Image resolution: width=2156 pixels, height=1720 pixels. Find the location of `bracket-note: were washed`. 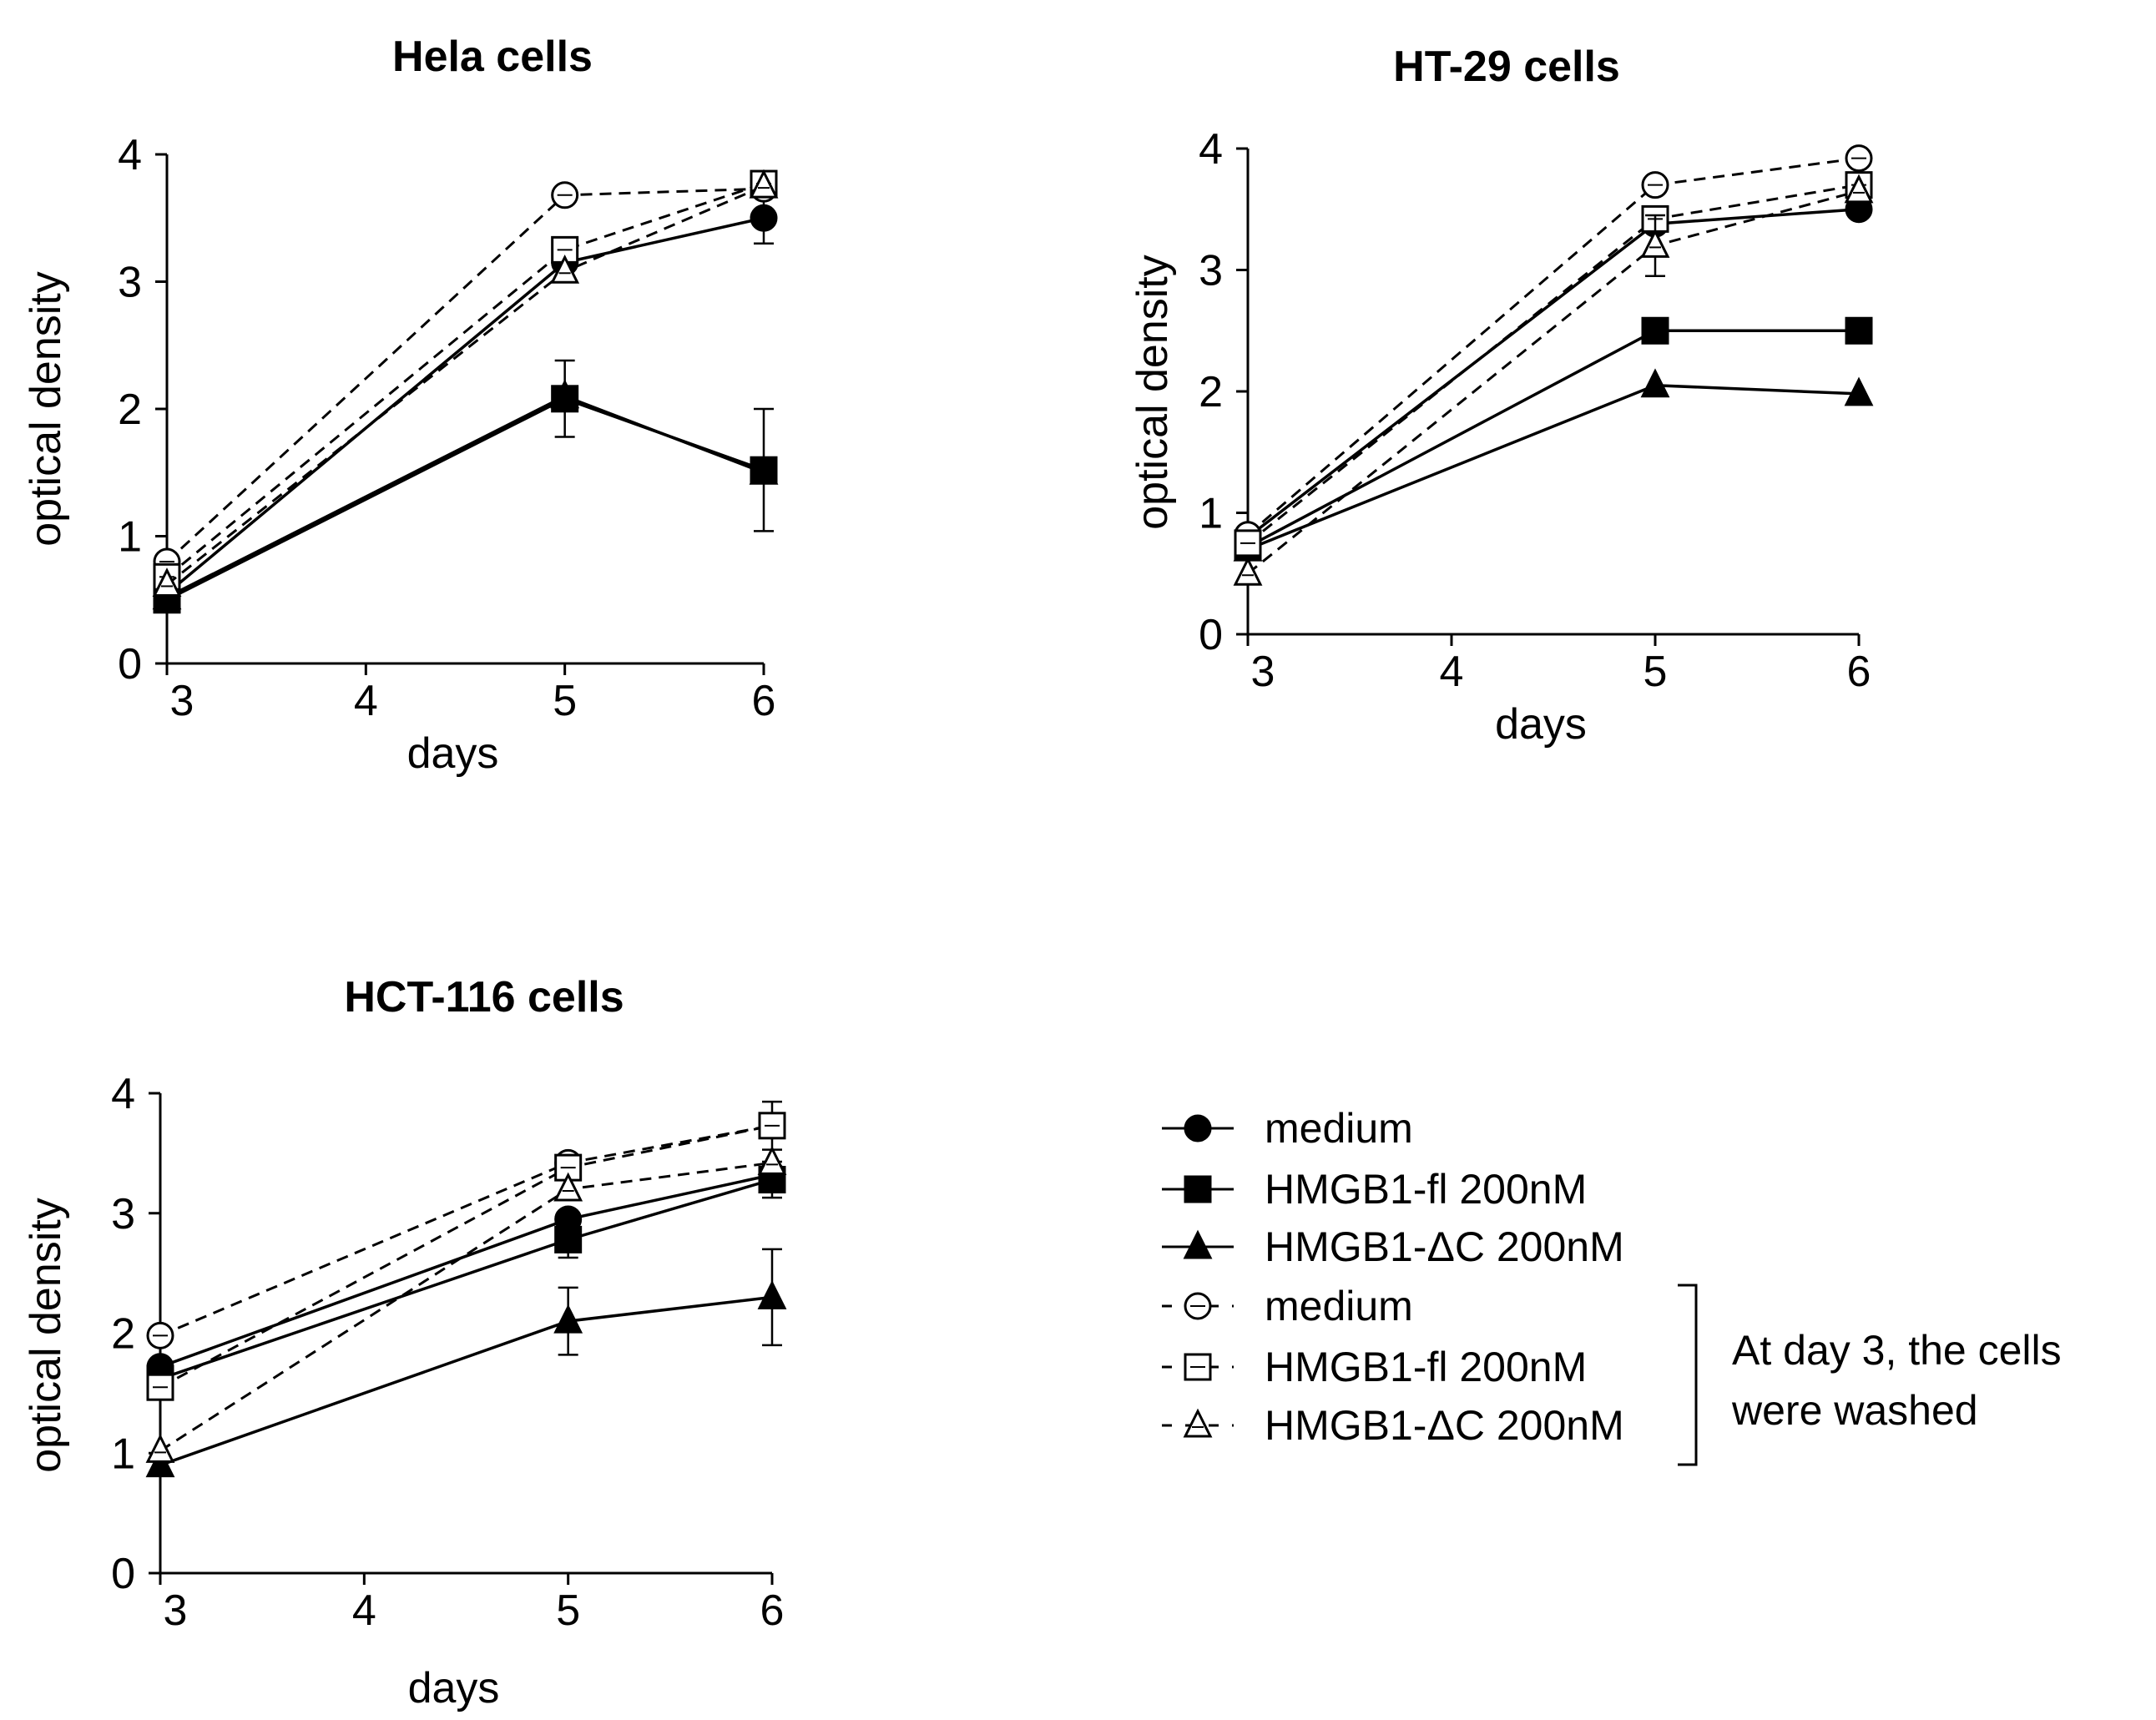

bracket-note: were washed is located at coordinates (1854, 1410).